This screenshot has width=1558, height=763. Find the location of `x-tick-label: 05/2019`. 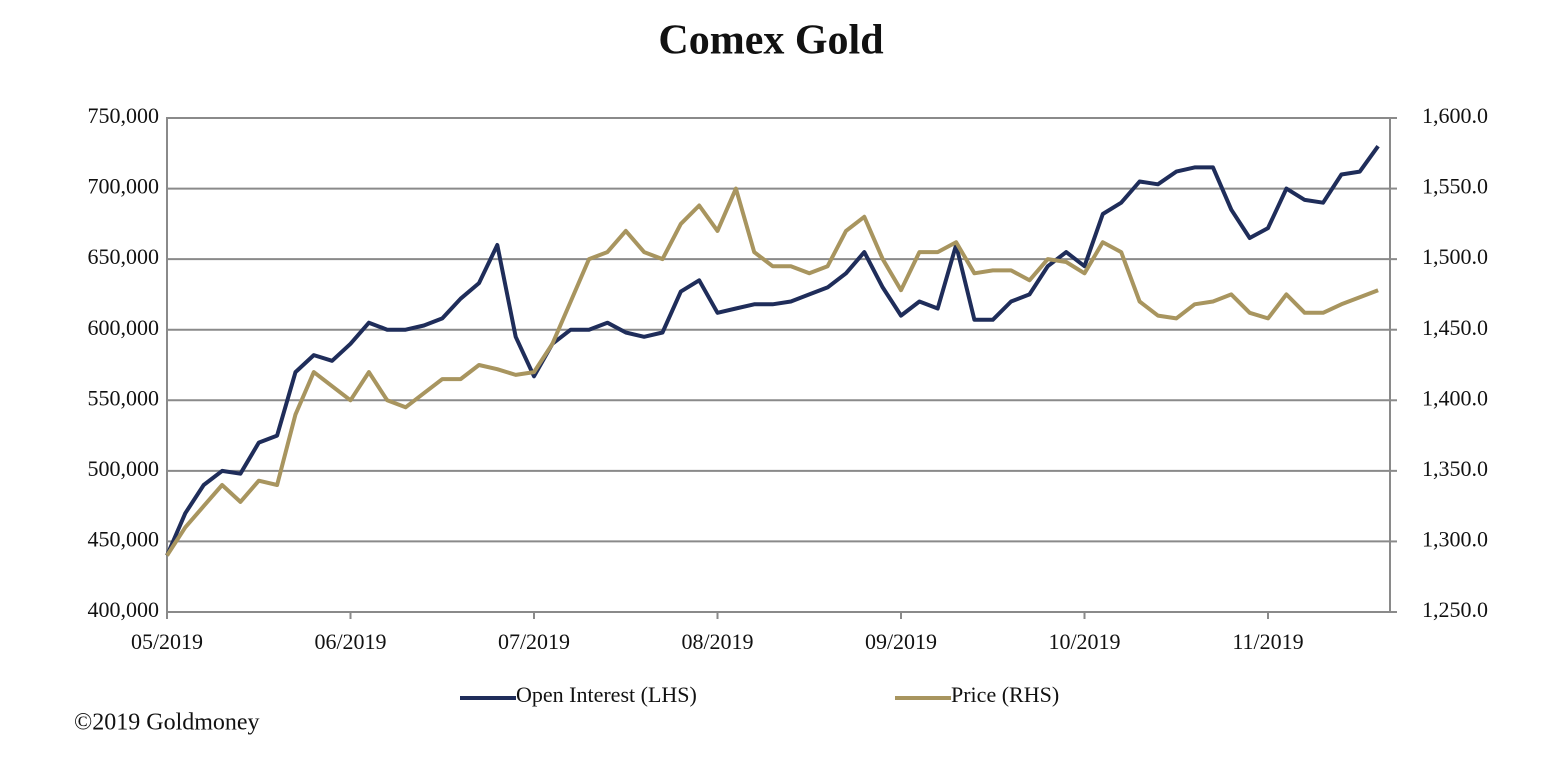

x-tick-label: 05/2019 is located at coordinates (167, 641).